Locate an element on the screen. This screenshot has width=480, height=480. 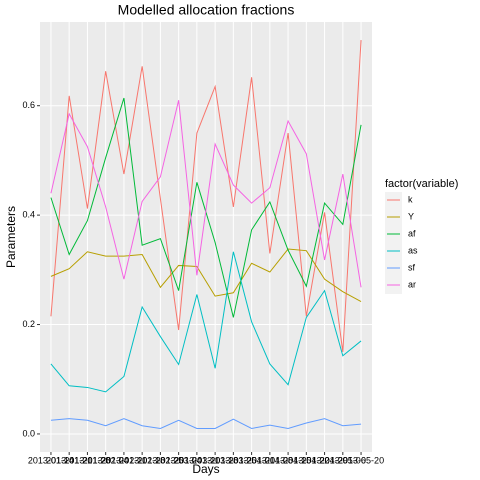
y-axis-label: Parameters is located at coordinates (11, 237).